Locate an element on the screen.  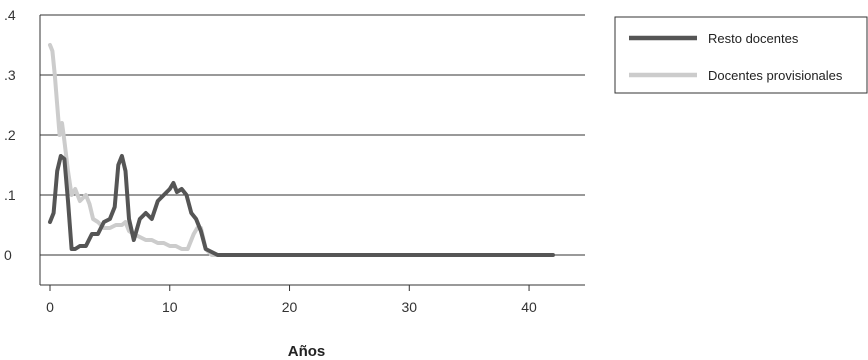
legend-label-docentes-provisionales: Docentes provisionales is located at coordinates (775, 75).